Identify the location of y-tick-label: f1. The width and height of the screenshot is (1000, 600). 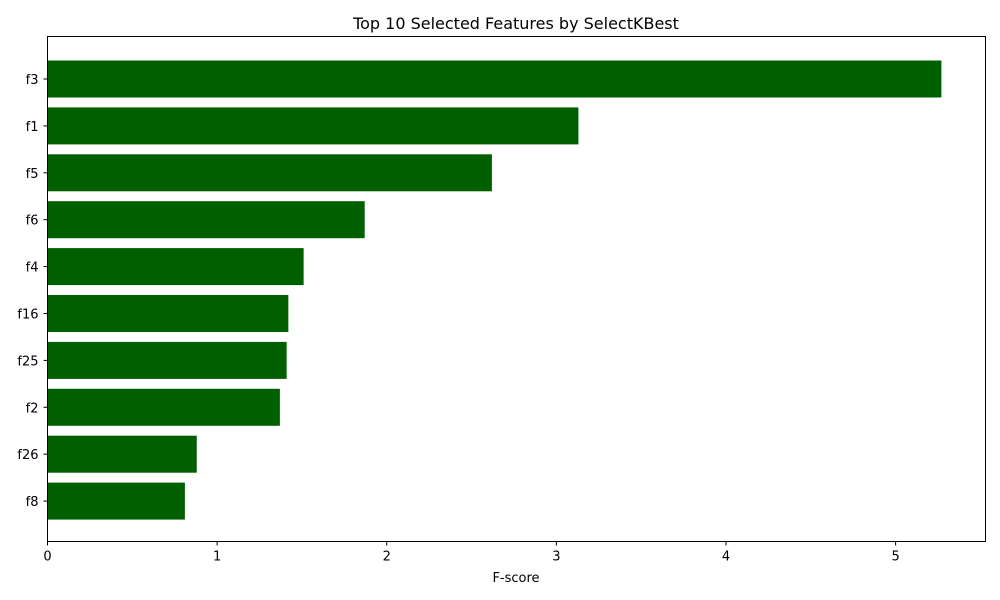
(32, 127).